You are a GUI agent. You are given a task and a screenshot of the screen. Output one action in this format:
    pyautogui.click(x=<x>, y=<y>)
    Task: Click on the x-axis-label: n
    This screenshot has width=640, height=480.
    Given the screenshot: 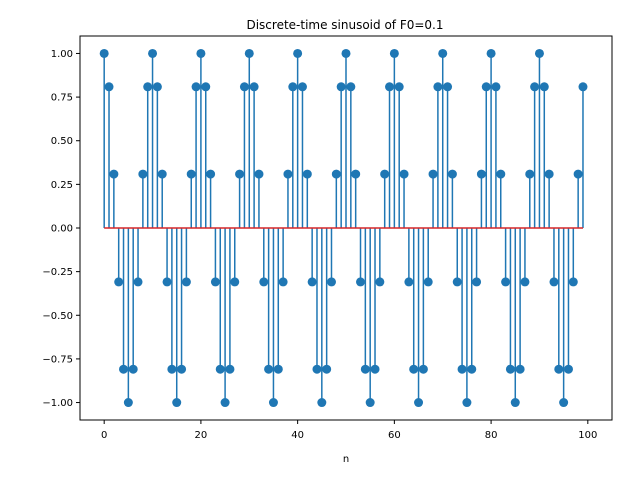 What is the action you would take?
    pyautogui.click(x=346, y=459)
    